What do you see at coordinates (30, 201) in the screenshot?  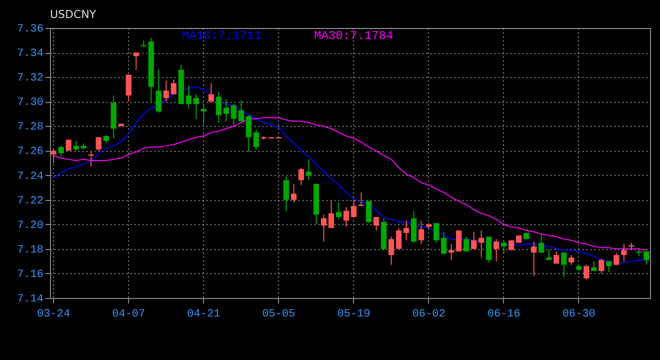 I see `y-tick-label: 7.22` at bounding box center [30, 201].